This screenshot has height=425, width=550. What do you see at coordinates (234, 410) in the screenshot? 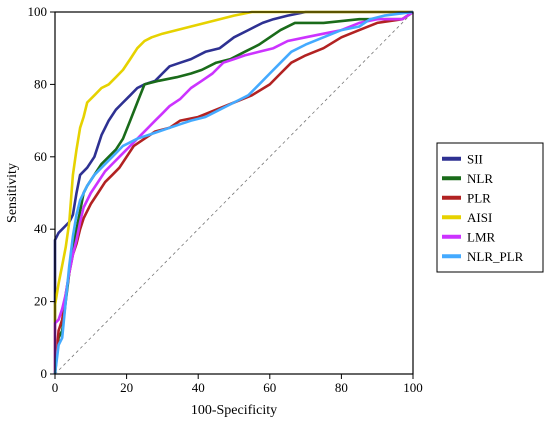
I see `x-axis-label: 100-Specificity` at bounding box center [234, 410].